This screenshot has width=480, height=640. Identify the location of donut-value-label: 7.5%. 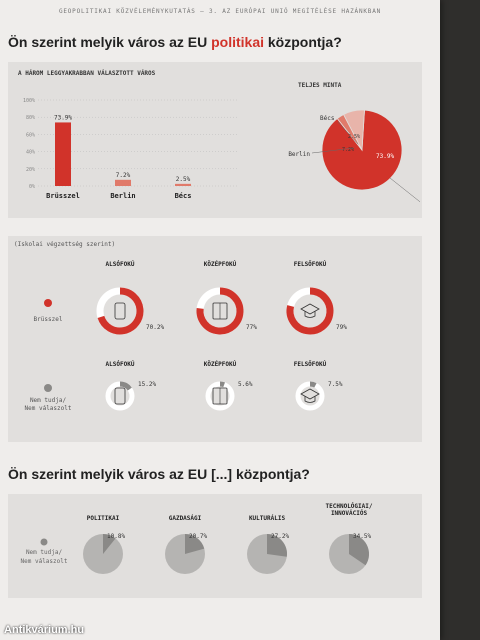
(335, 384).